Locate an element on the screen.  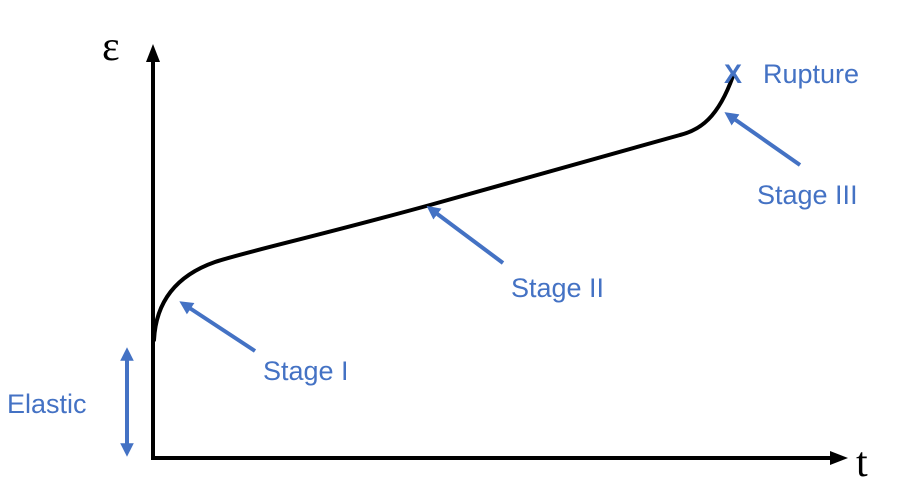
stage1-arrow is located at coordinates (220, 328).